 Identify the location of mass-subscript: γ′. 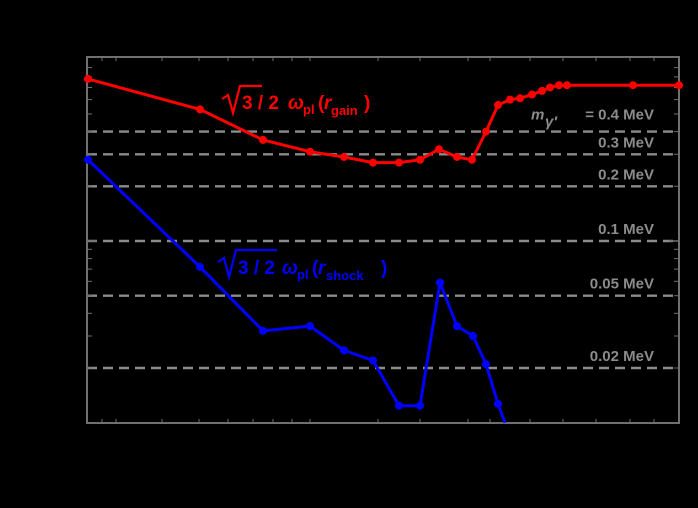
(551, 122).